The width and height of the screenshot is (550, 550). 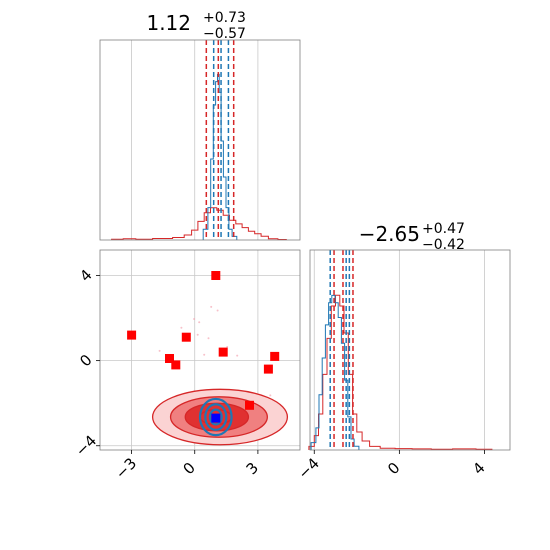 I want to click on ytick-label-joint-2: 4, so click(x=85, y=275).